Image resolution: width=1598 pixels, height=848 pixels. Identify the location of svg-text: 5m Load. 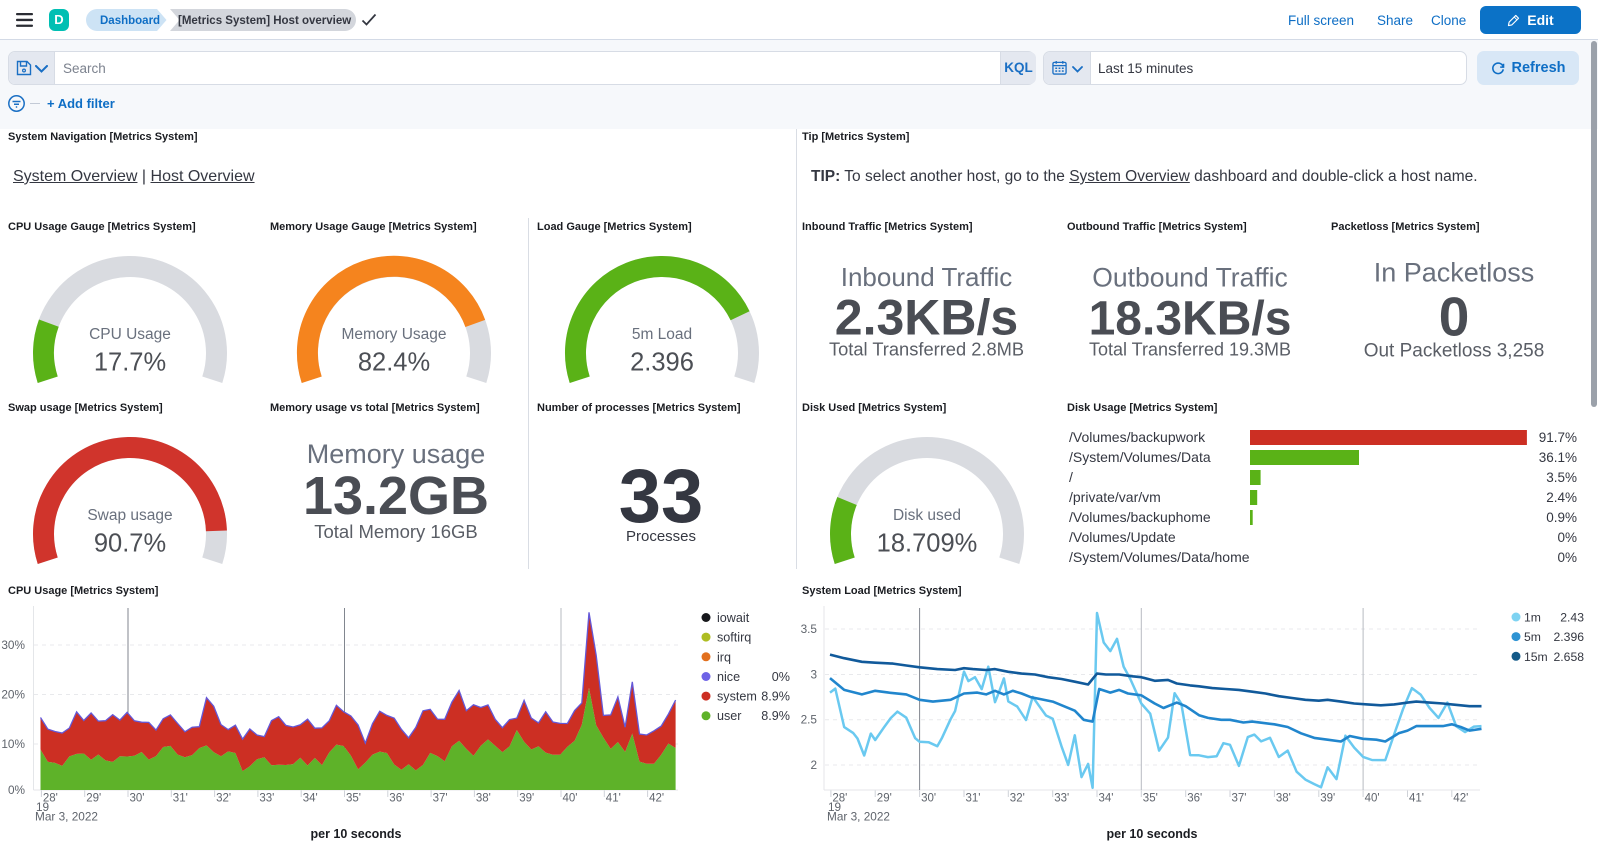
(662, 334).